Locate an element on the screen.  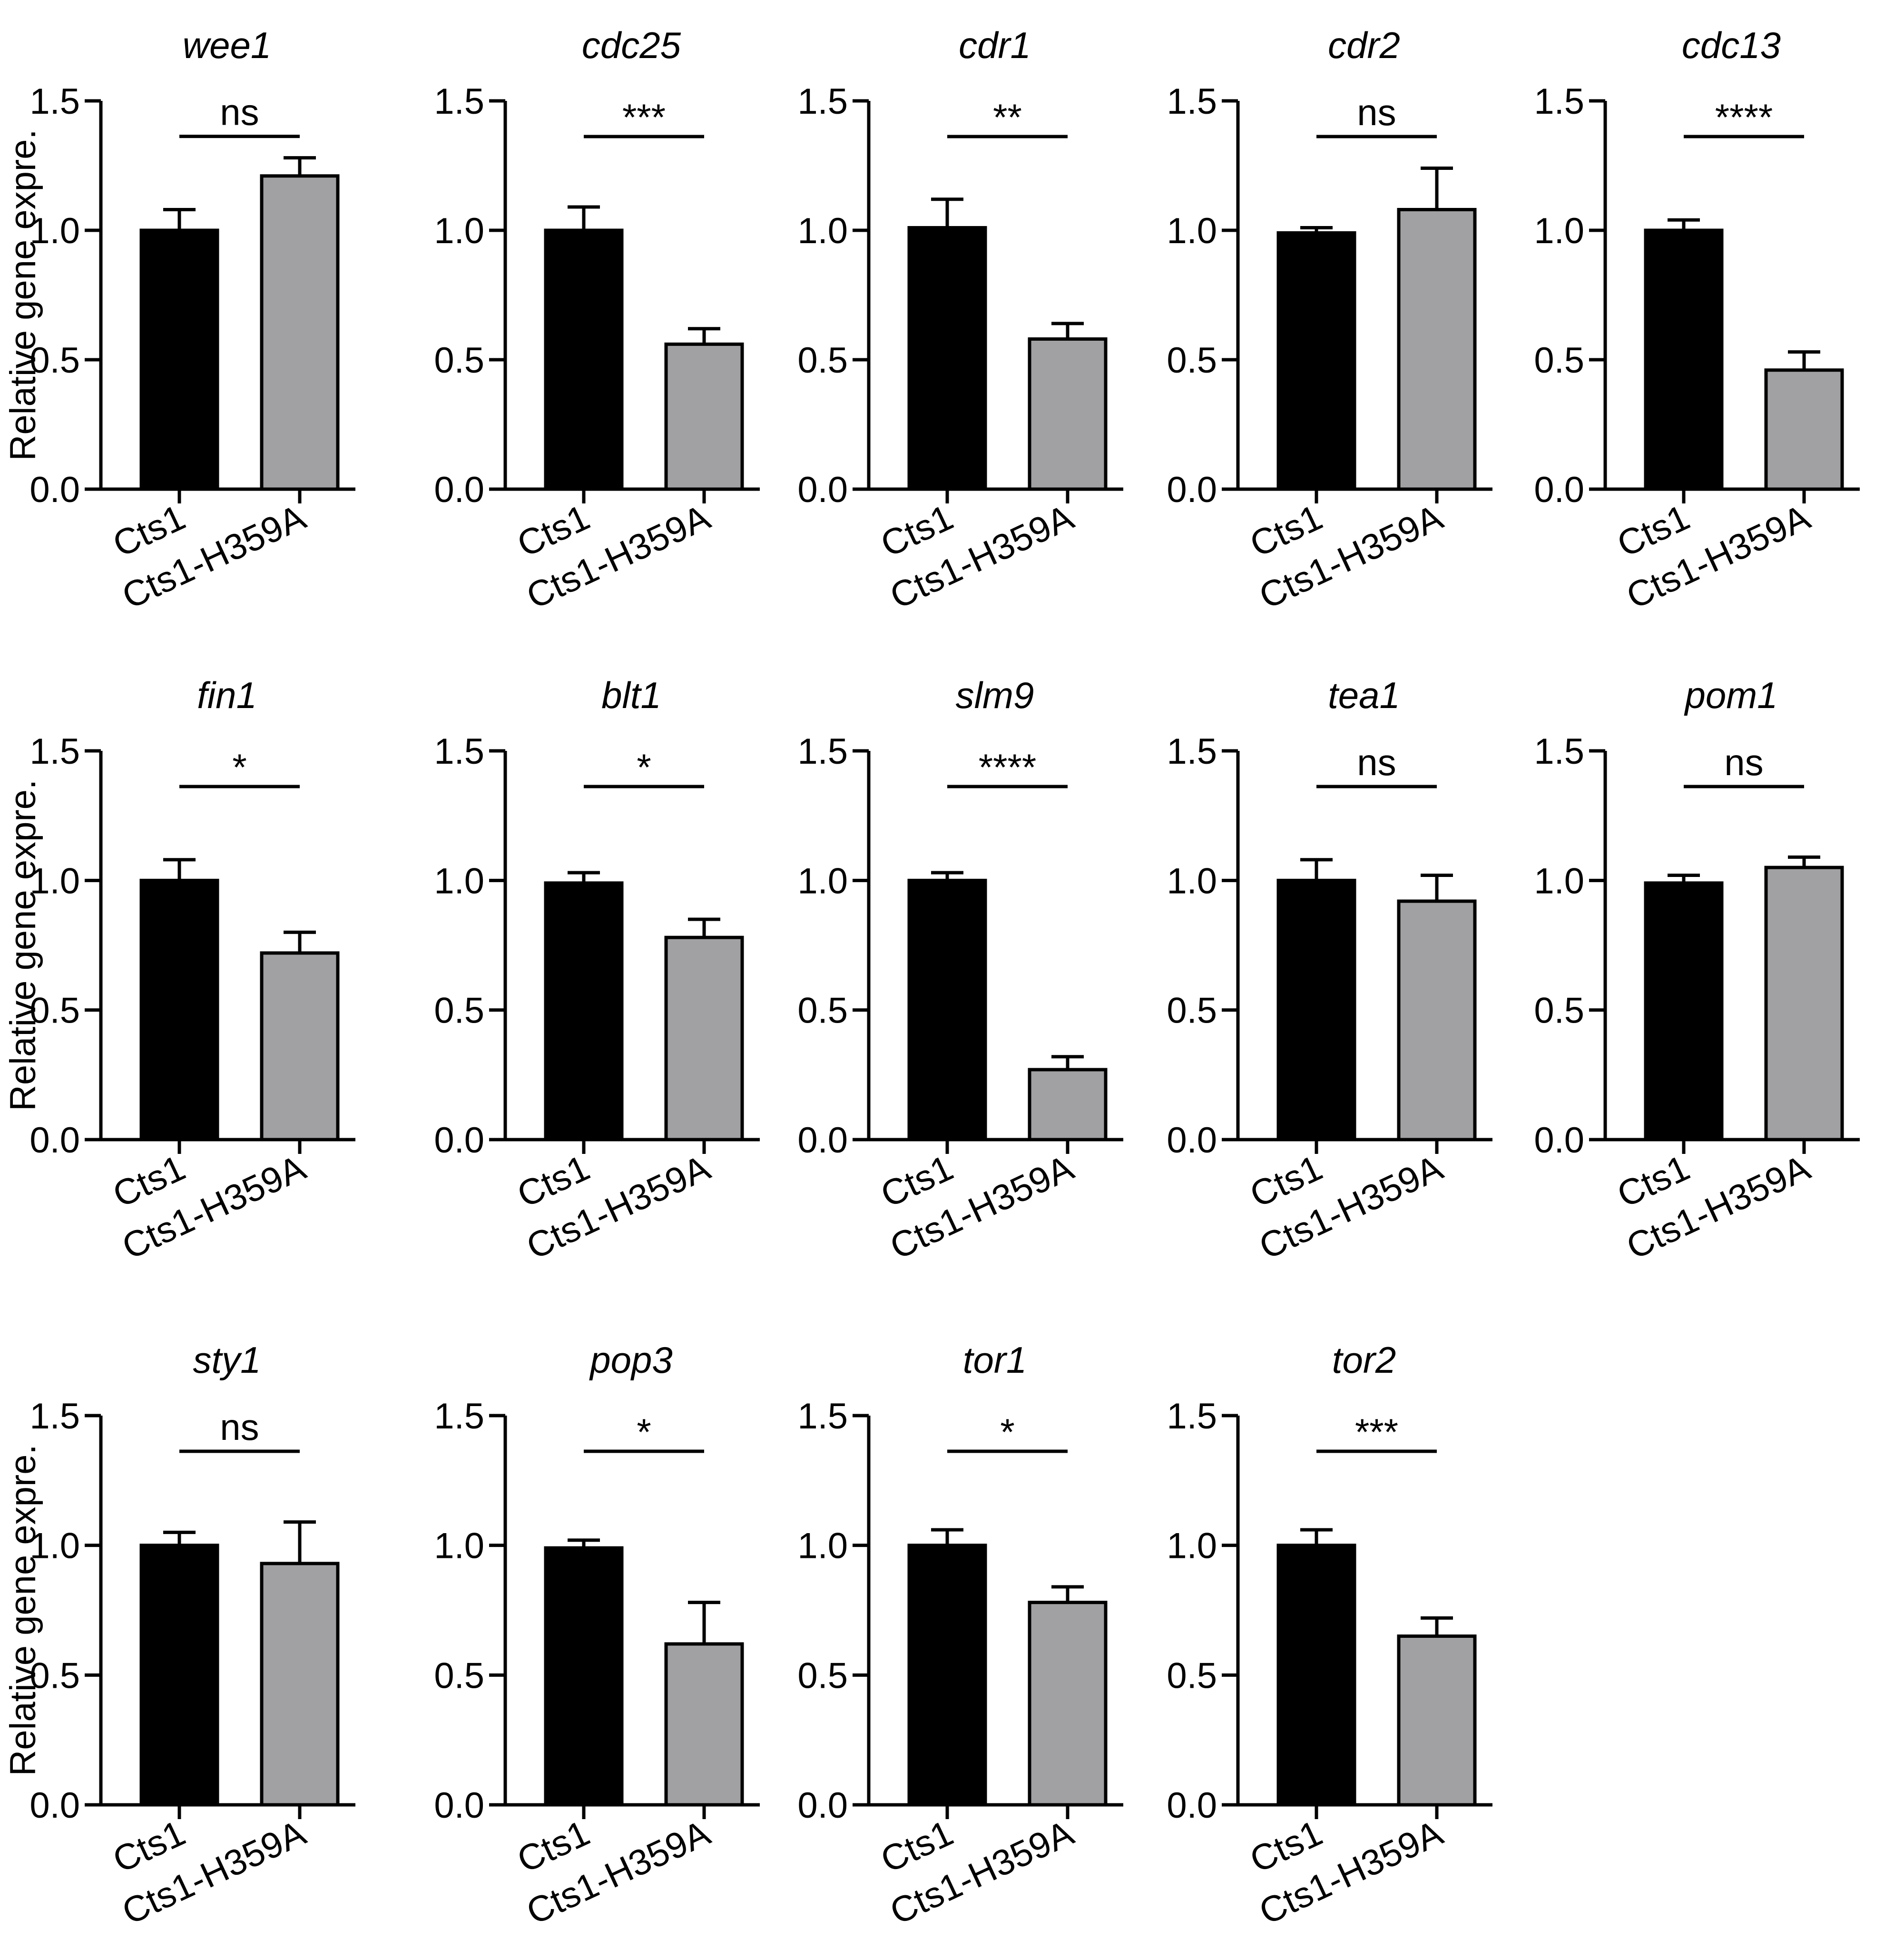
chart-title: cdr1 is located at coordinates (995, 45).